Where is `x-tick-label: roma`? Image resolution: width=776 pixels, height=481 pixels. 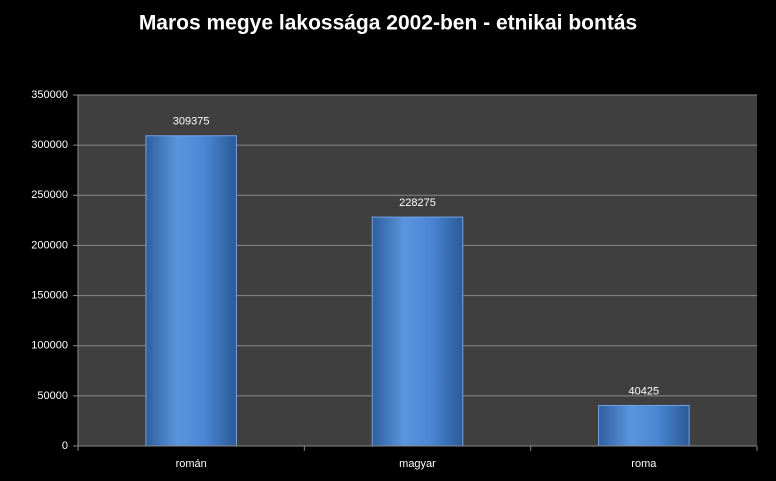
x-tick-label: roma is located at coordinates (644, 464).